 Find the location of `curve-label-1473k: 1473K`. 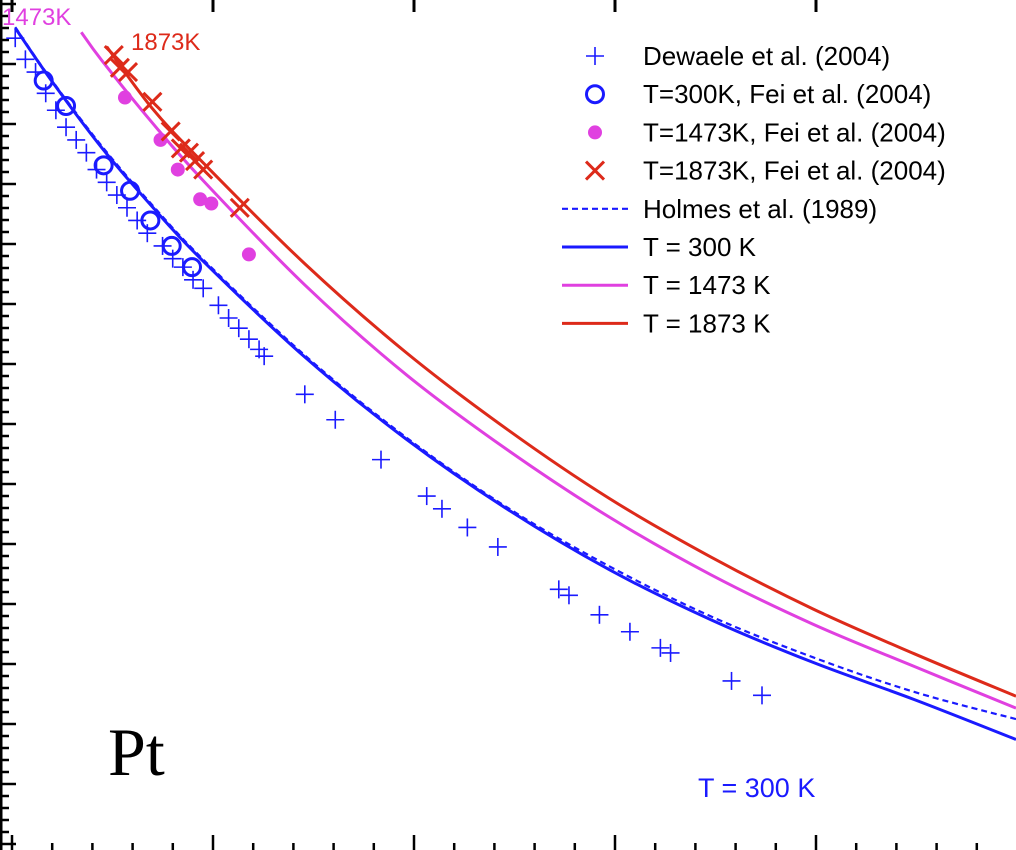

curve-label-1473k: 1473K is located at coordinates (36, 17).